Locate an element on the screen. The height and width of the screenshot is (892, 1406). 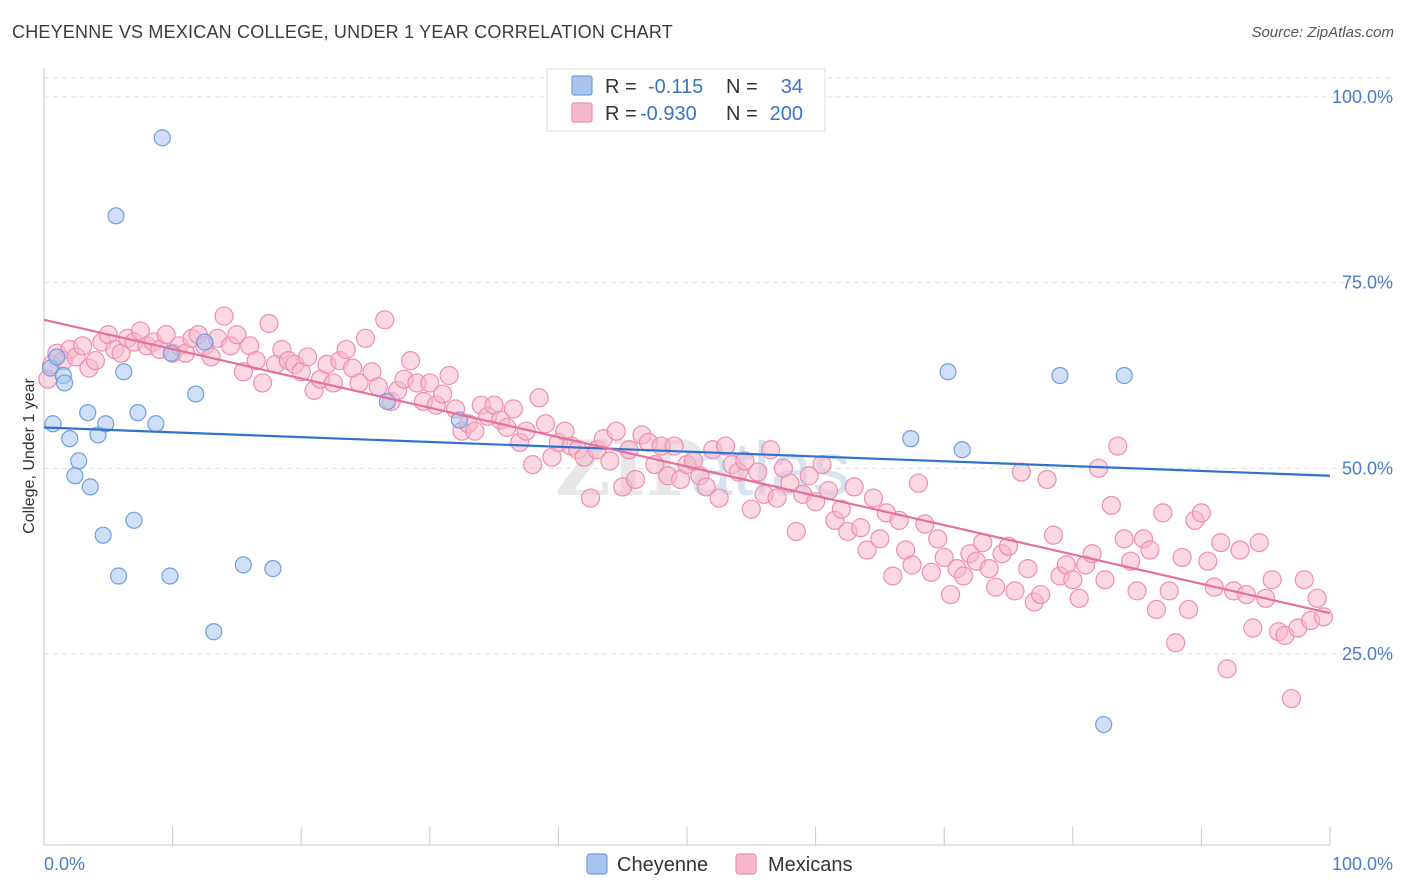
legend-n-value: 200 is located at coordinates (786, 114).